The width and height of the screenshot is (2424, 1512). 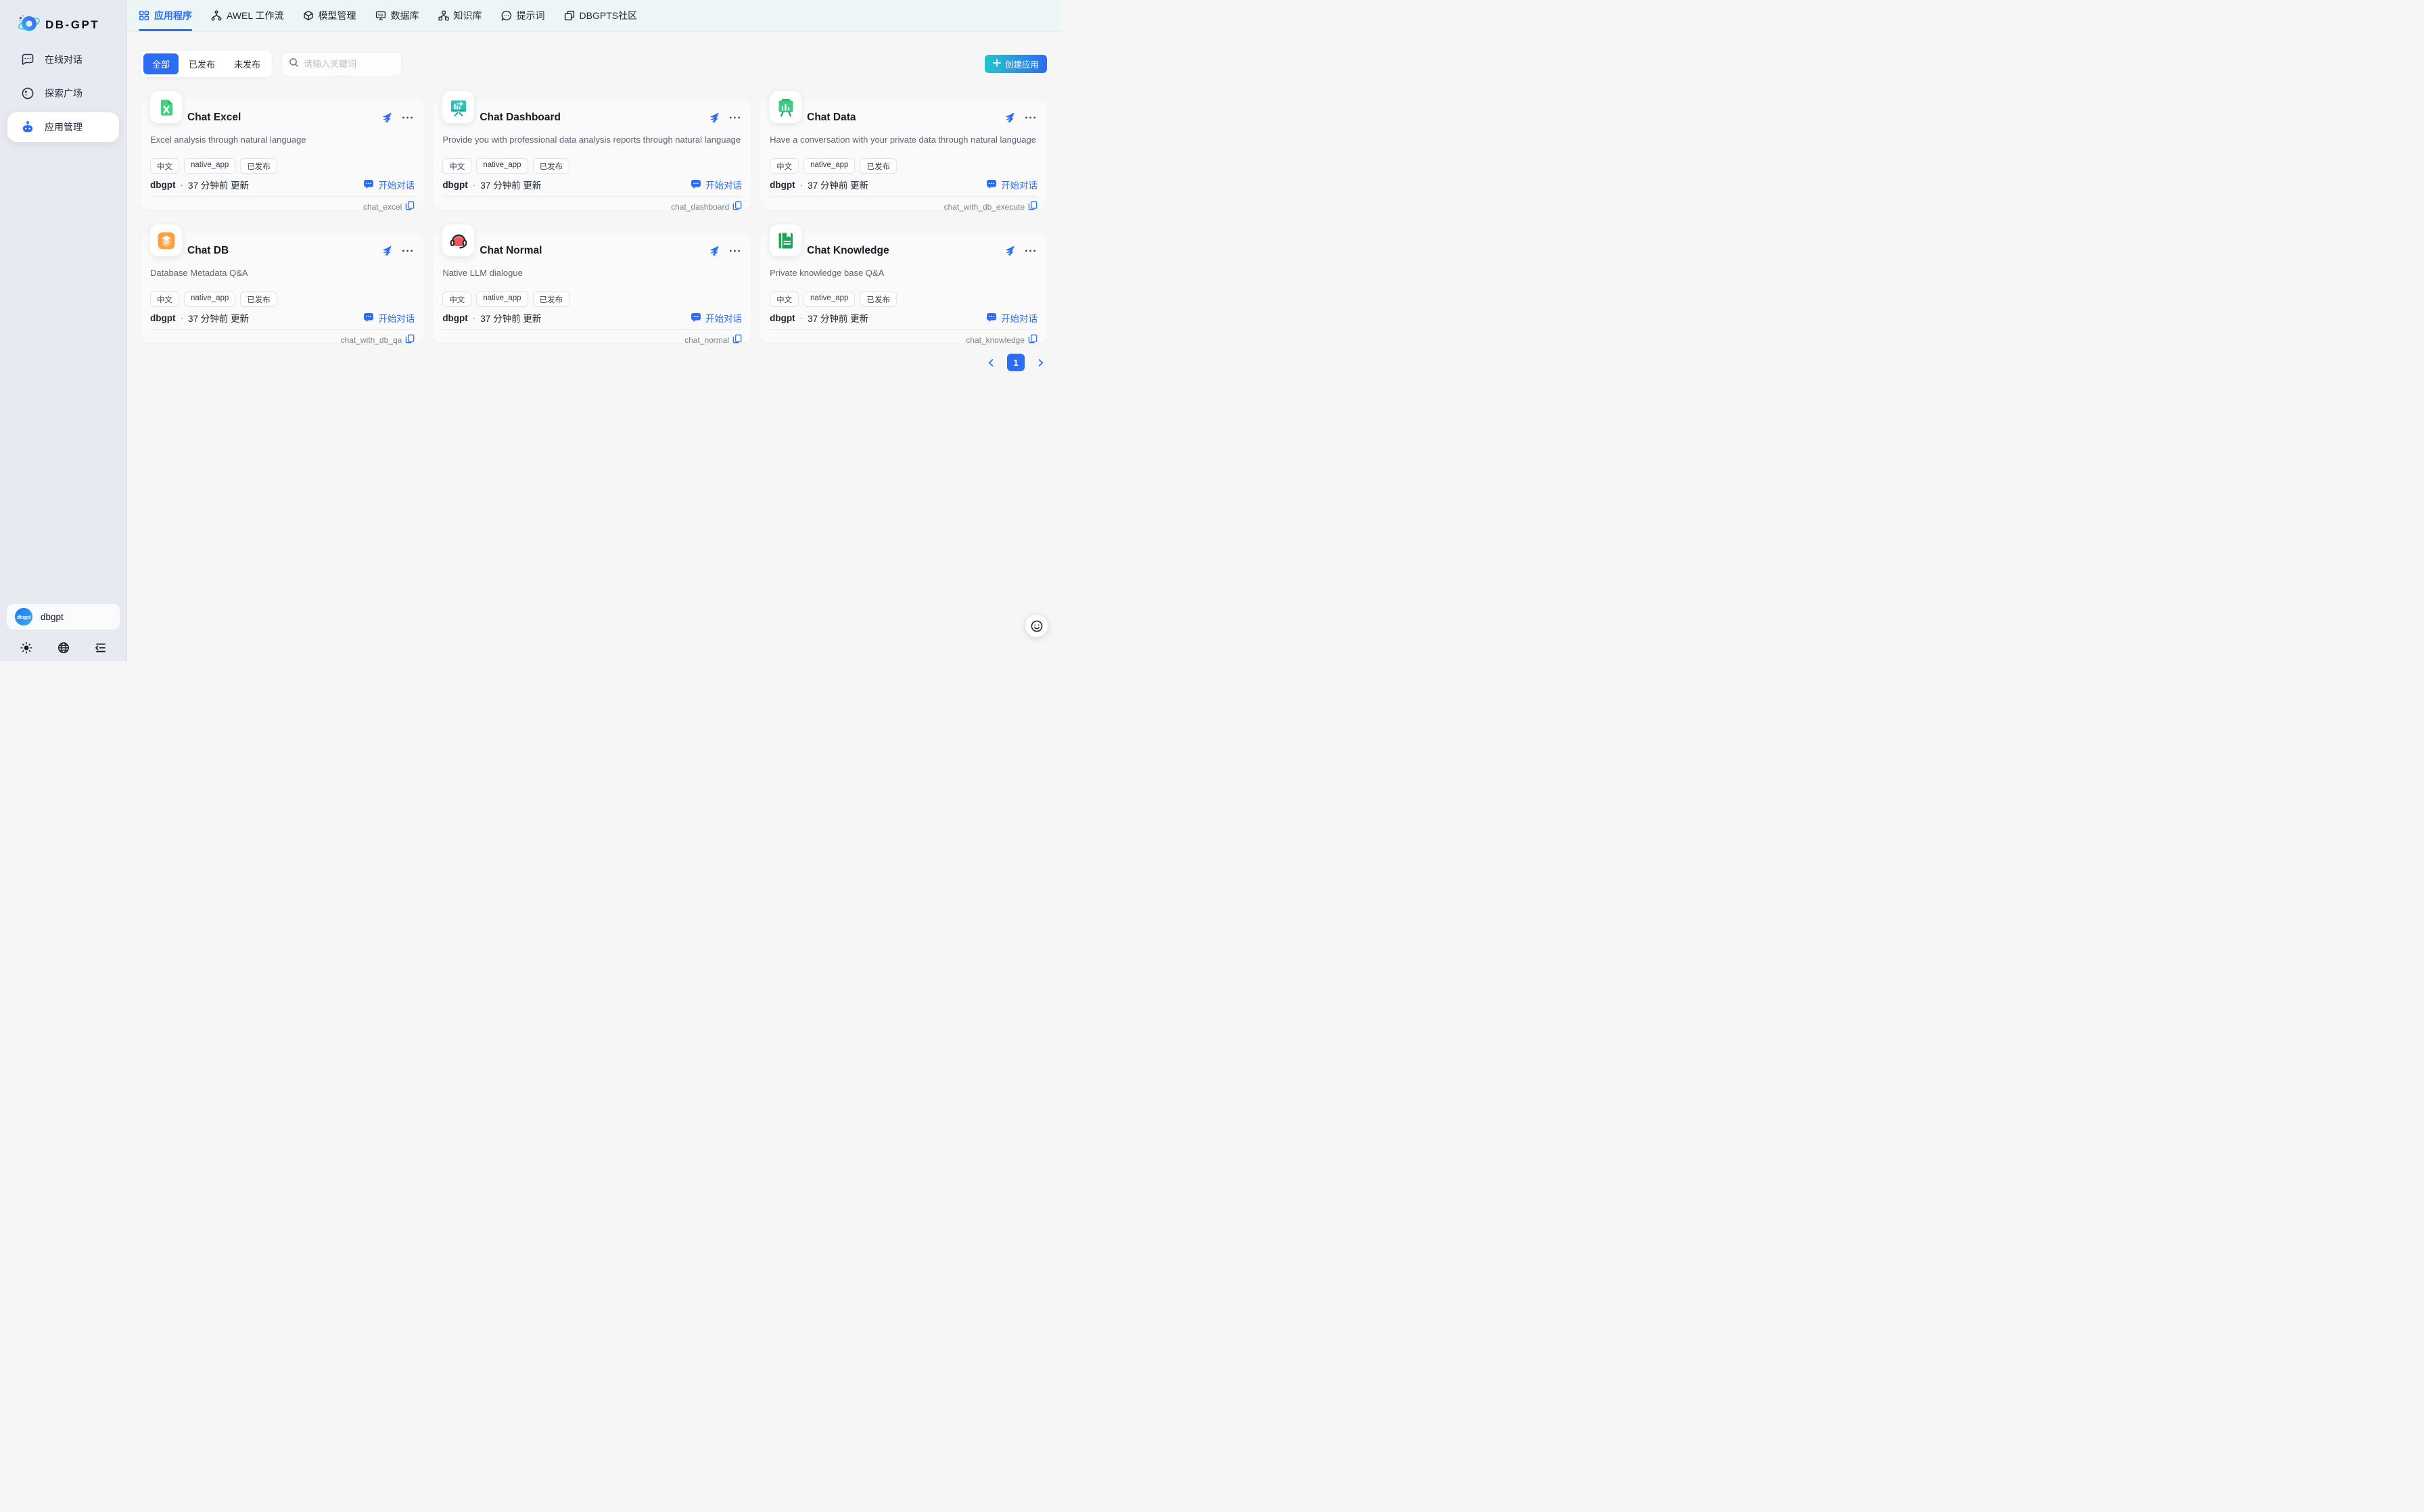 I want to click on sidebar-item-label: 在线对话, so click(x=64, y=60).